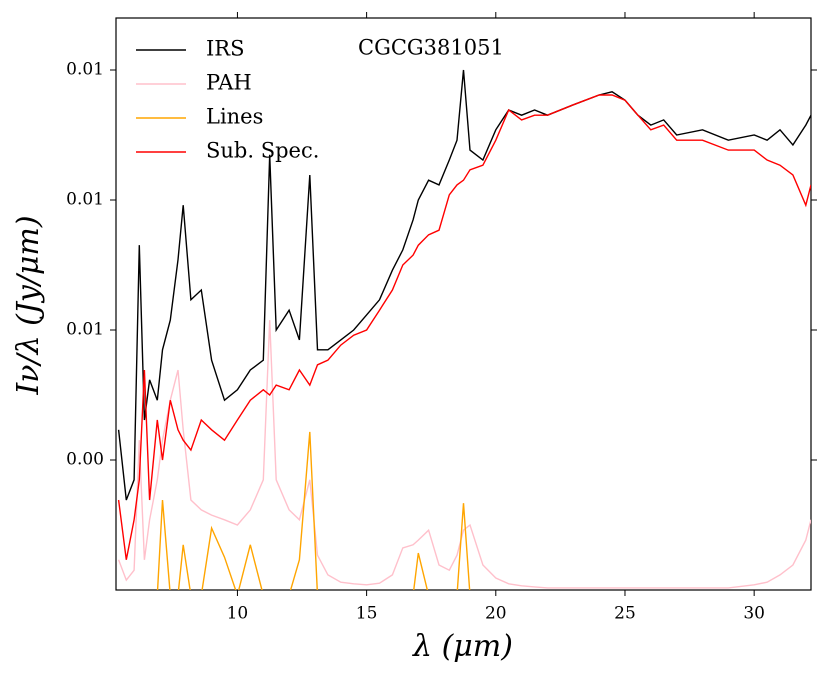 Image resolution: width=830 pixels, height=681 pixels. Describe the element at coordinates (754, 614) in the screenshot. I see `x-tick-label: 30` at that location.